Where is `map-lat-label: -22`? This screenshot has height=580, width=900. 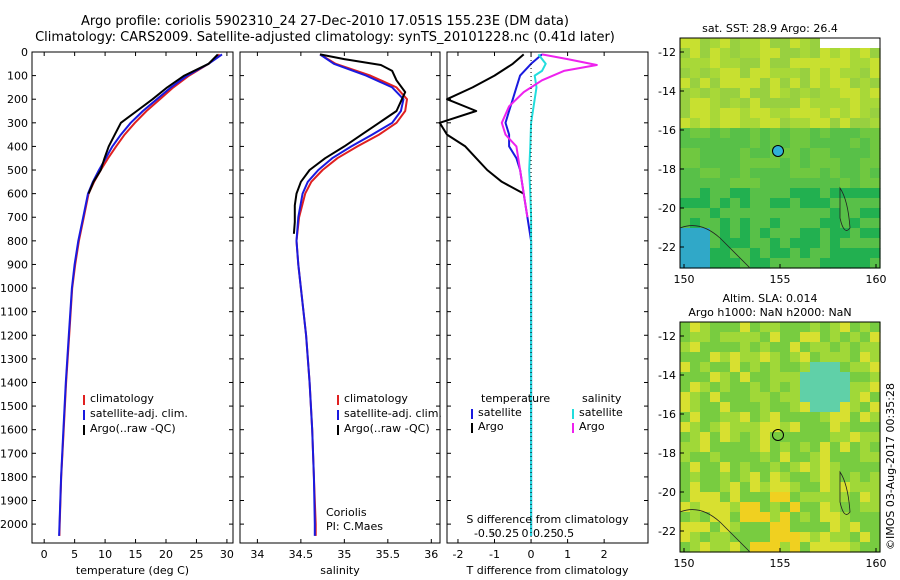
map-lat-label: -22 is located at coordinates (667, 247).